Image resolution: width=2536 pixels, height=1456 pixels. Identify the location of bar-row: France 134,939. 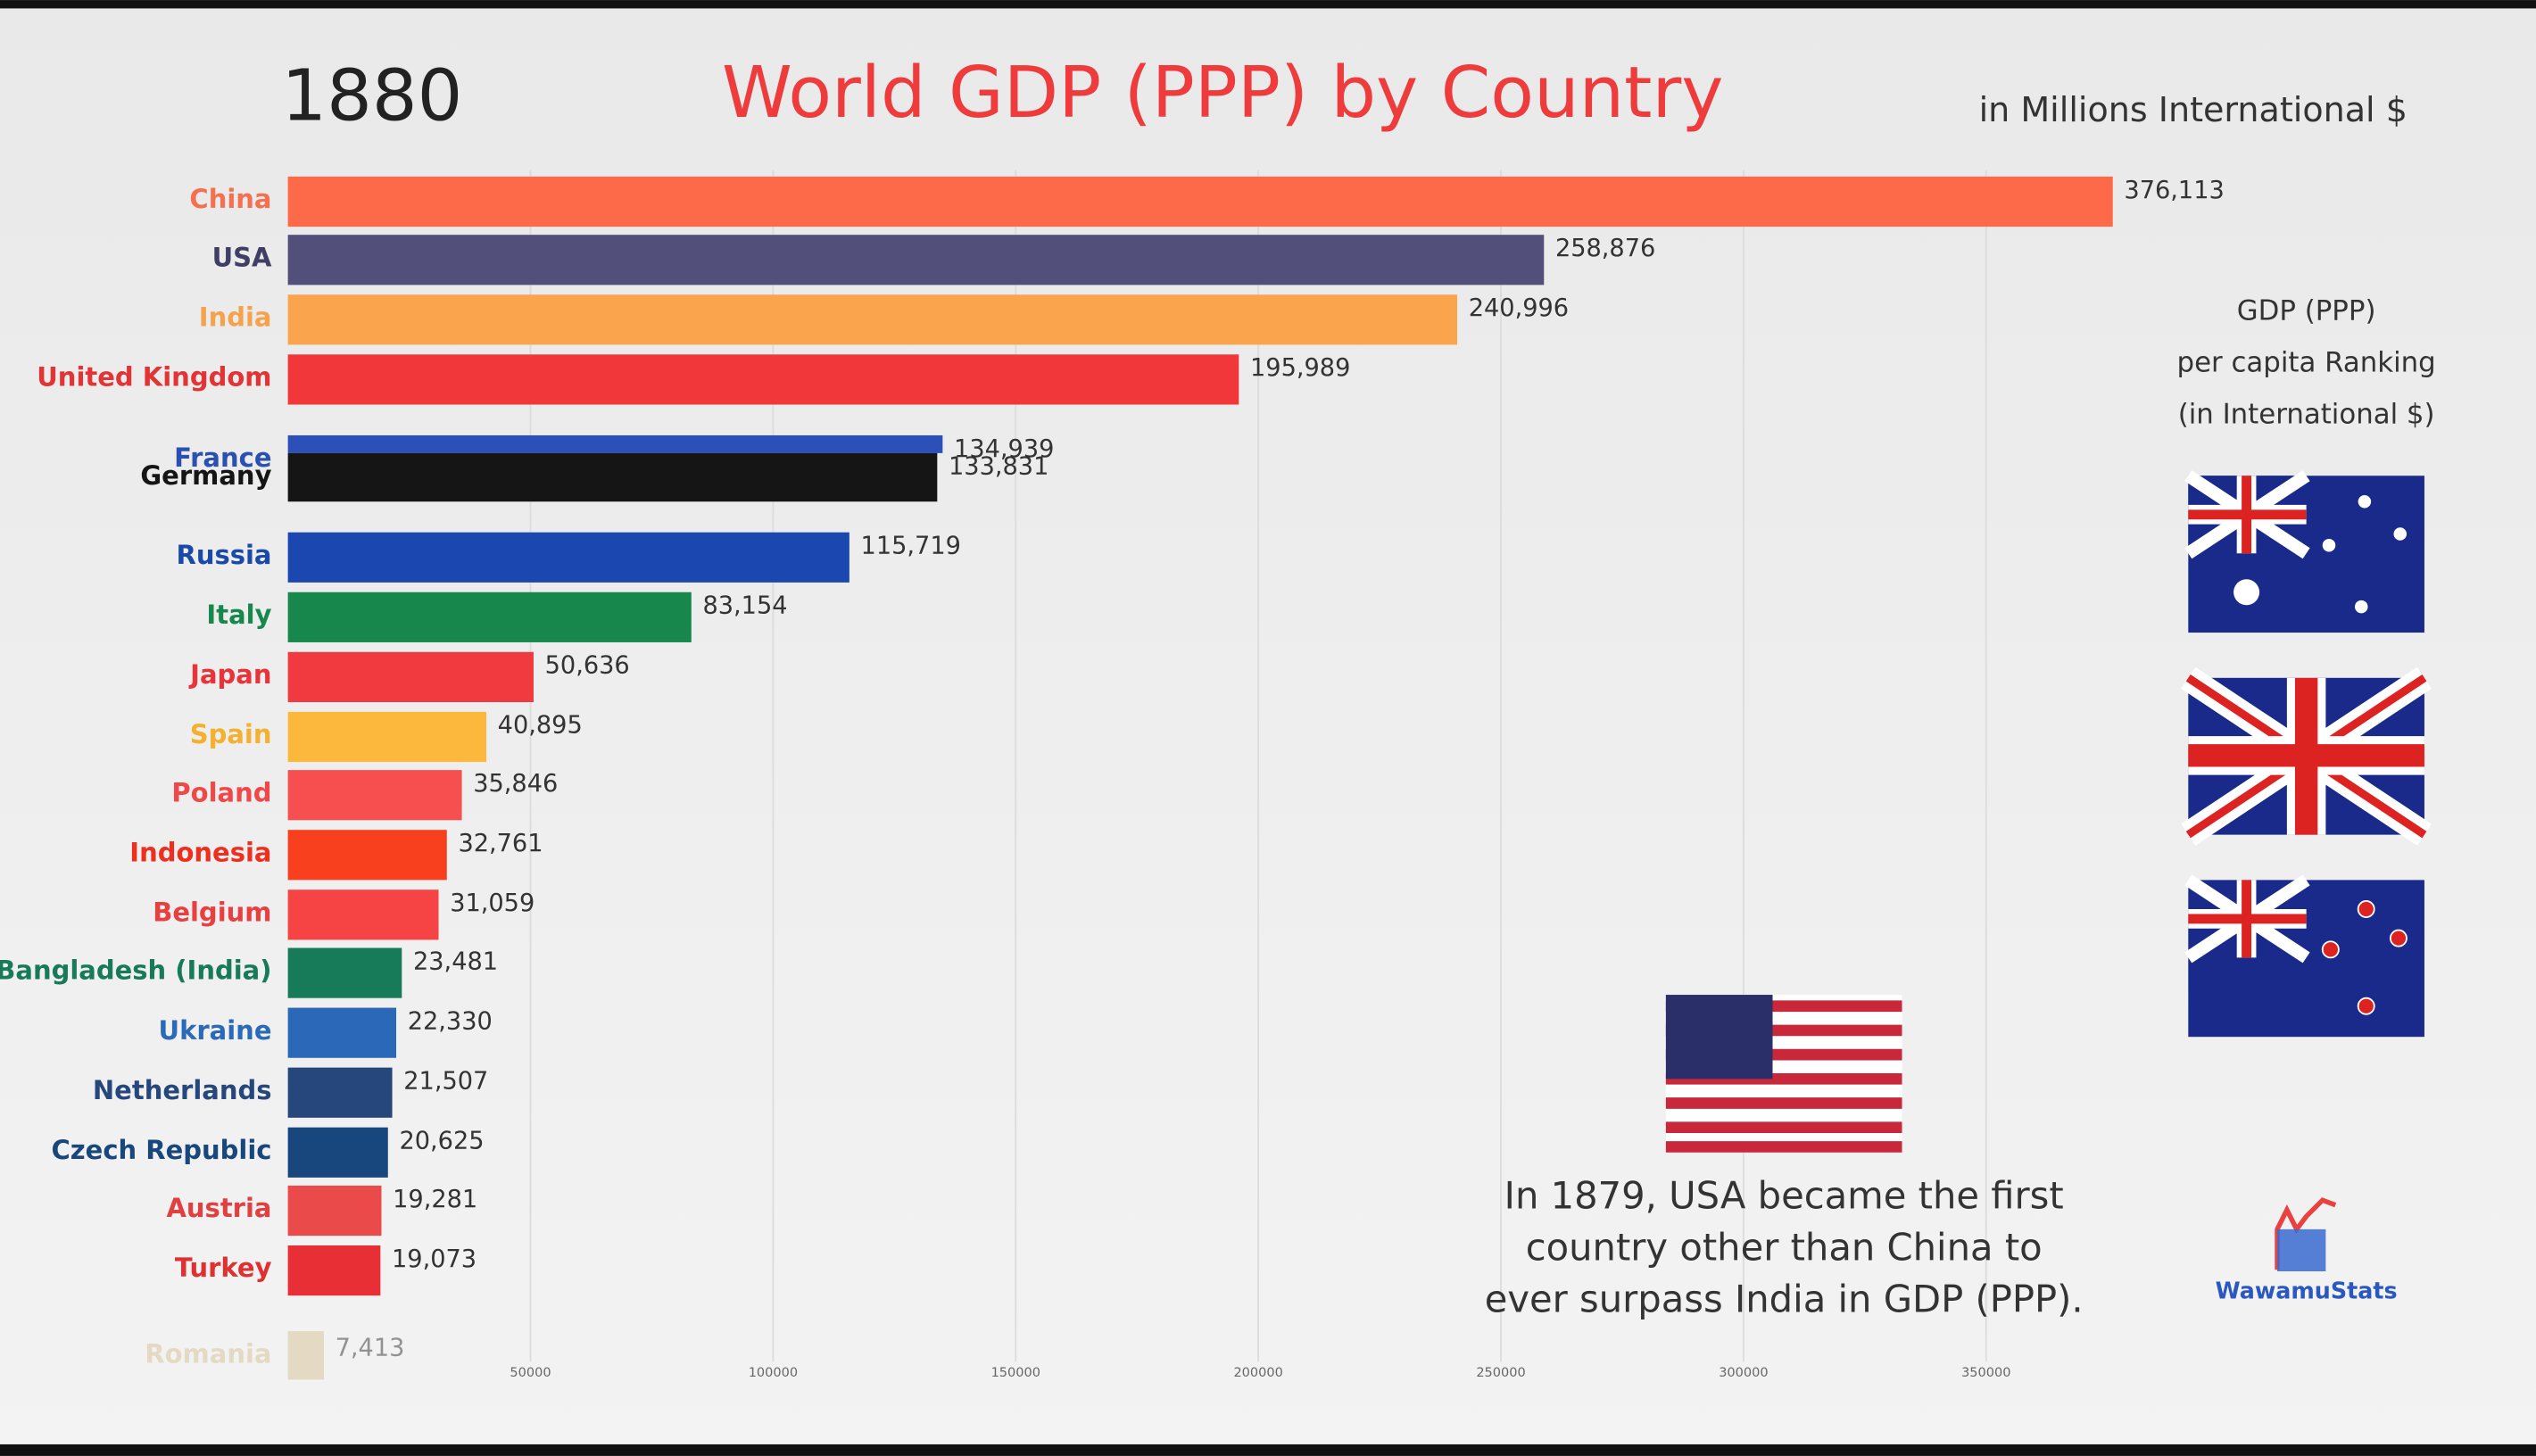
(614, 454).